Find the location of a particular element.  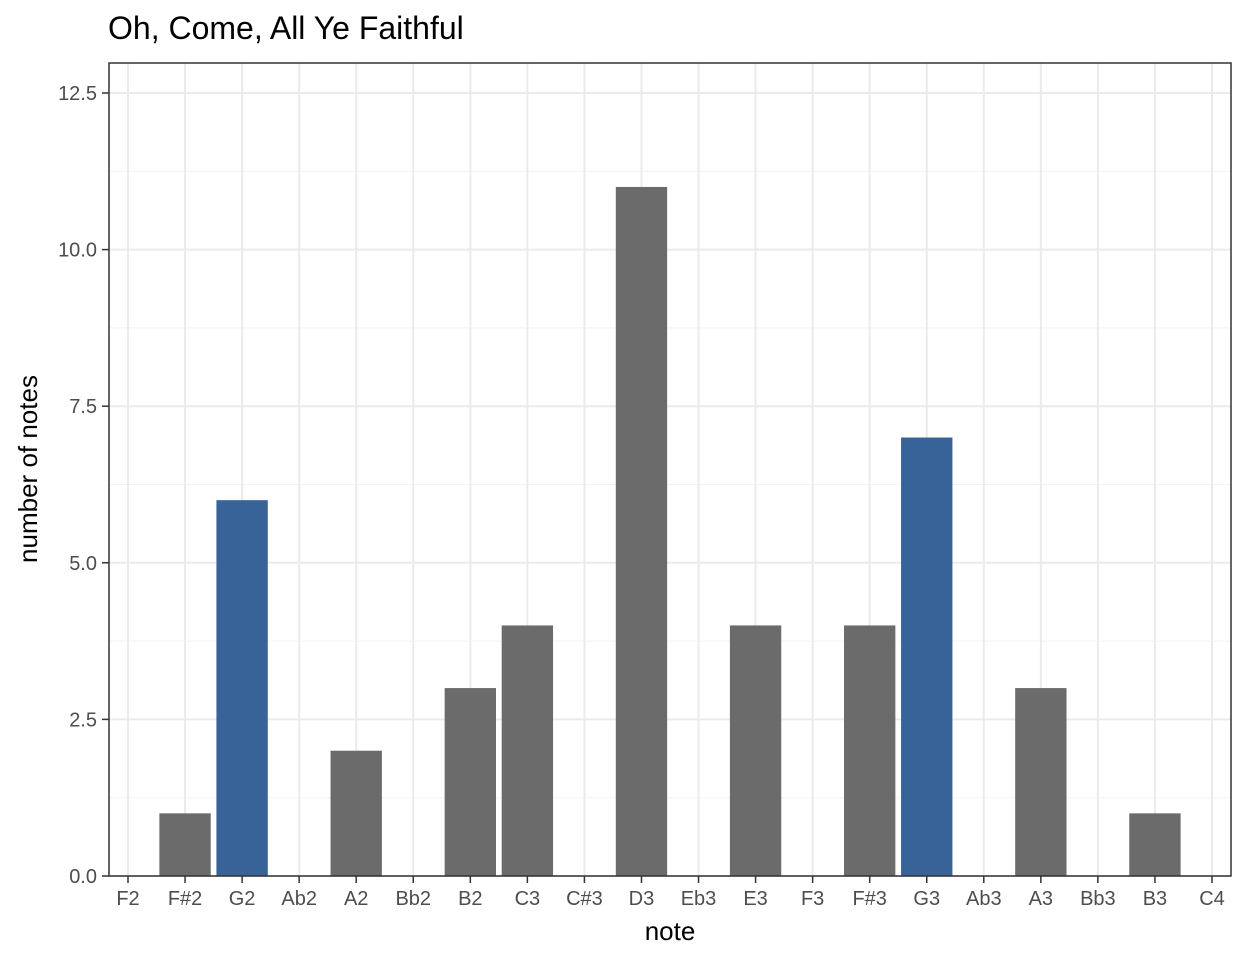

x-tick-label: F3 is located at coordinates (812, 899).